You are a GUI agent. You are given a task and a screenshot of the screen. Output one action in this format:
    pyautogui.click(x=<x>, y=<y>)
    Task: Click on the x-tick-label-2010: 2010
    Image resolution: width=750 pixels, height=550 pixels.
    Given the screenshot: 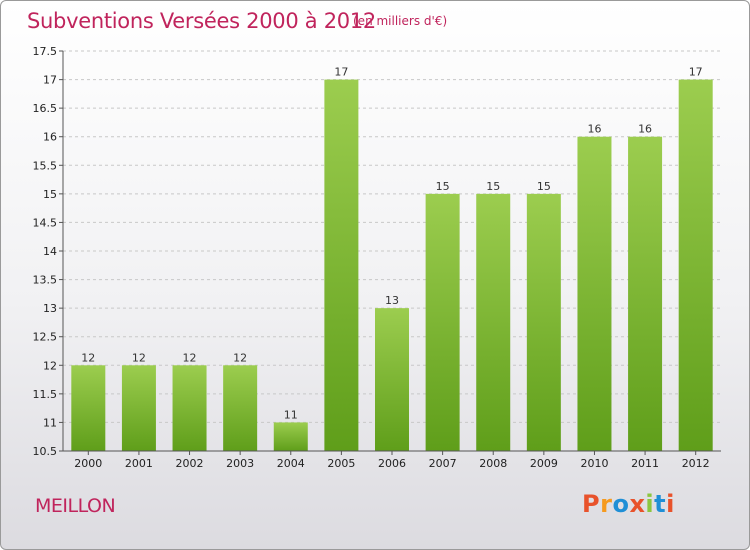 What is the action you would take?
    pyautogui.click(x=594, y=463)
    